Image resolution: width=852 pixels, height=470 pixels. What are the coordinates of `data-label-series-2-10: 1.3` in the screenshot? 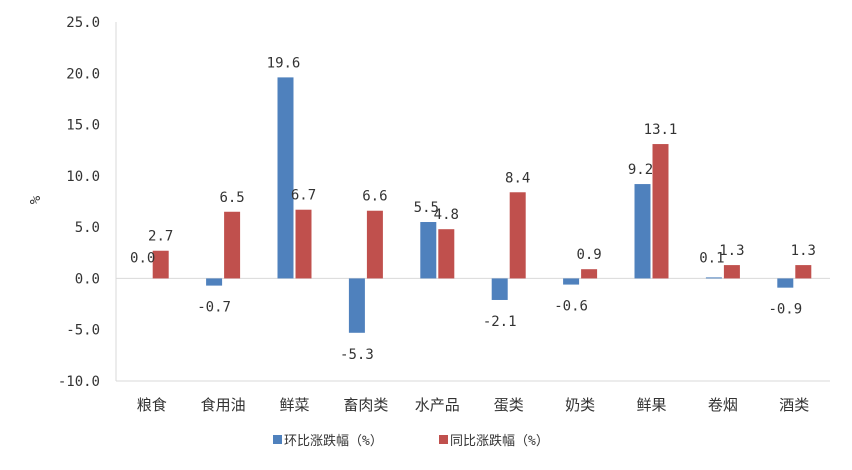 It's located at (803, 251).